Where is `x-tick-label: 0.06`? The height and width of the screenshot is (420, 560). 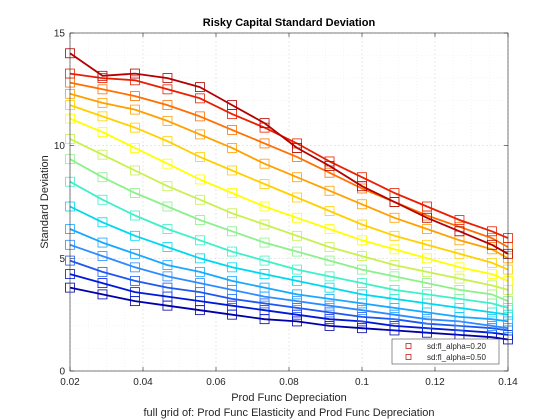
x-tick-label: 0.06 is located at coordinates (216, 382).